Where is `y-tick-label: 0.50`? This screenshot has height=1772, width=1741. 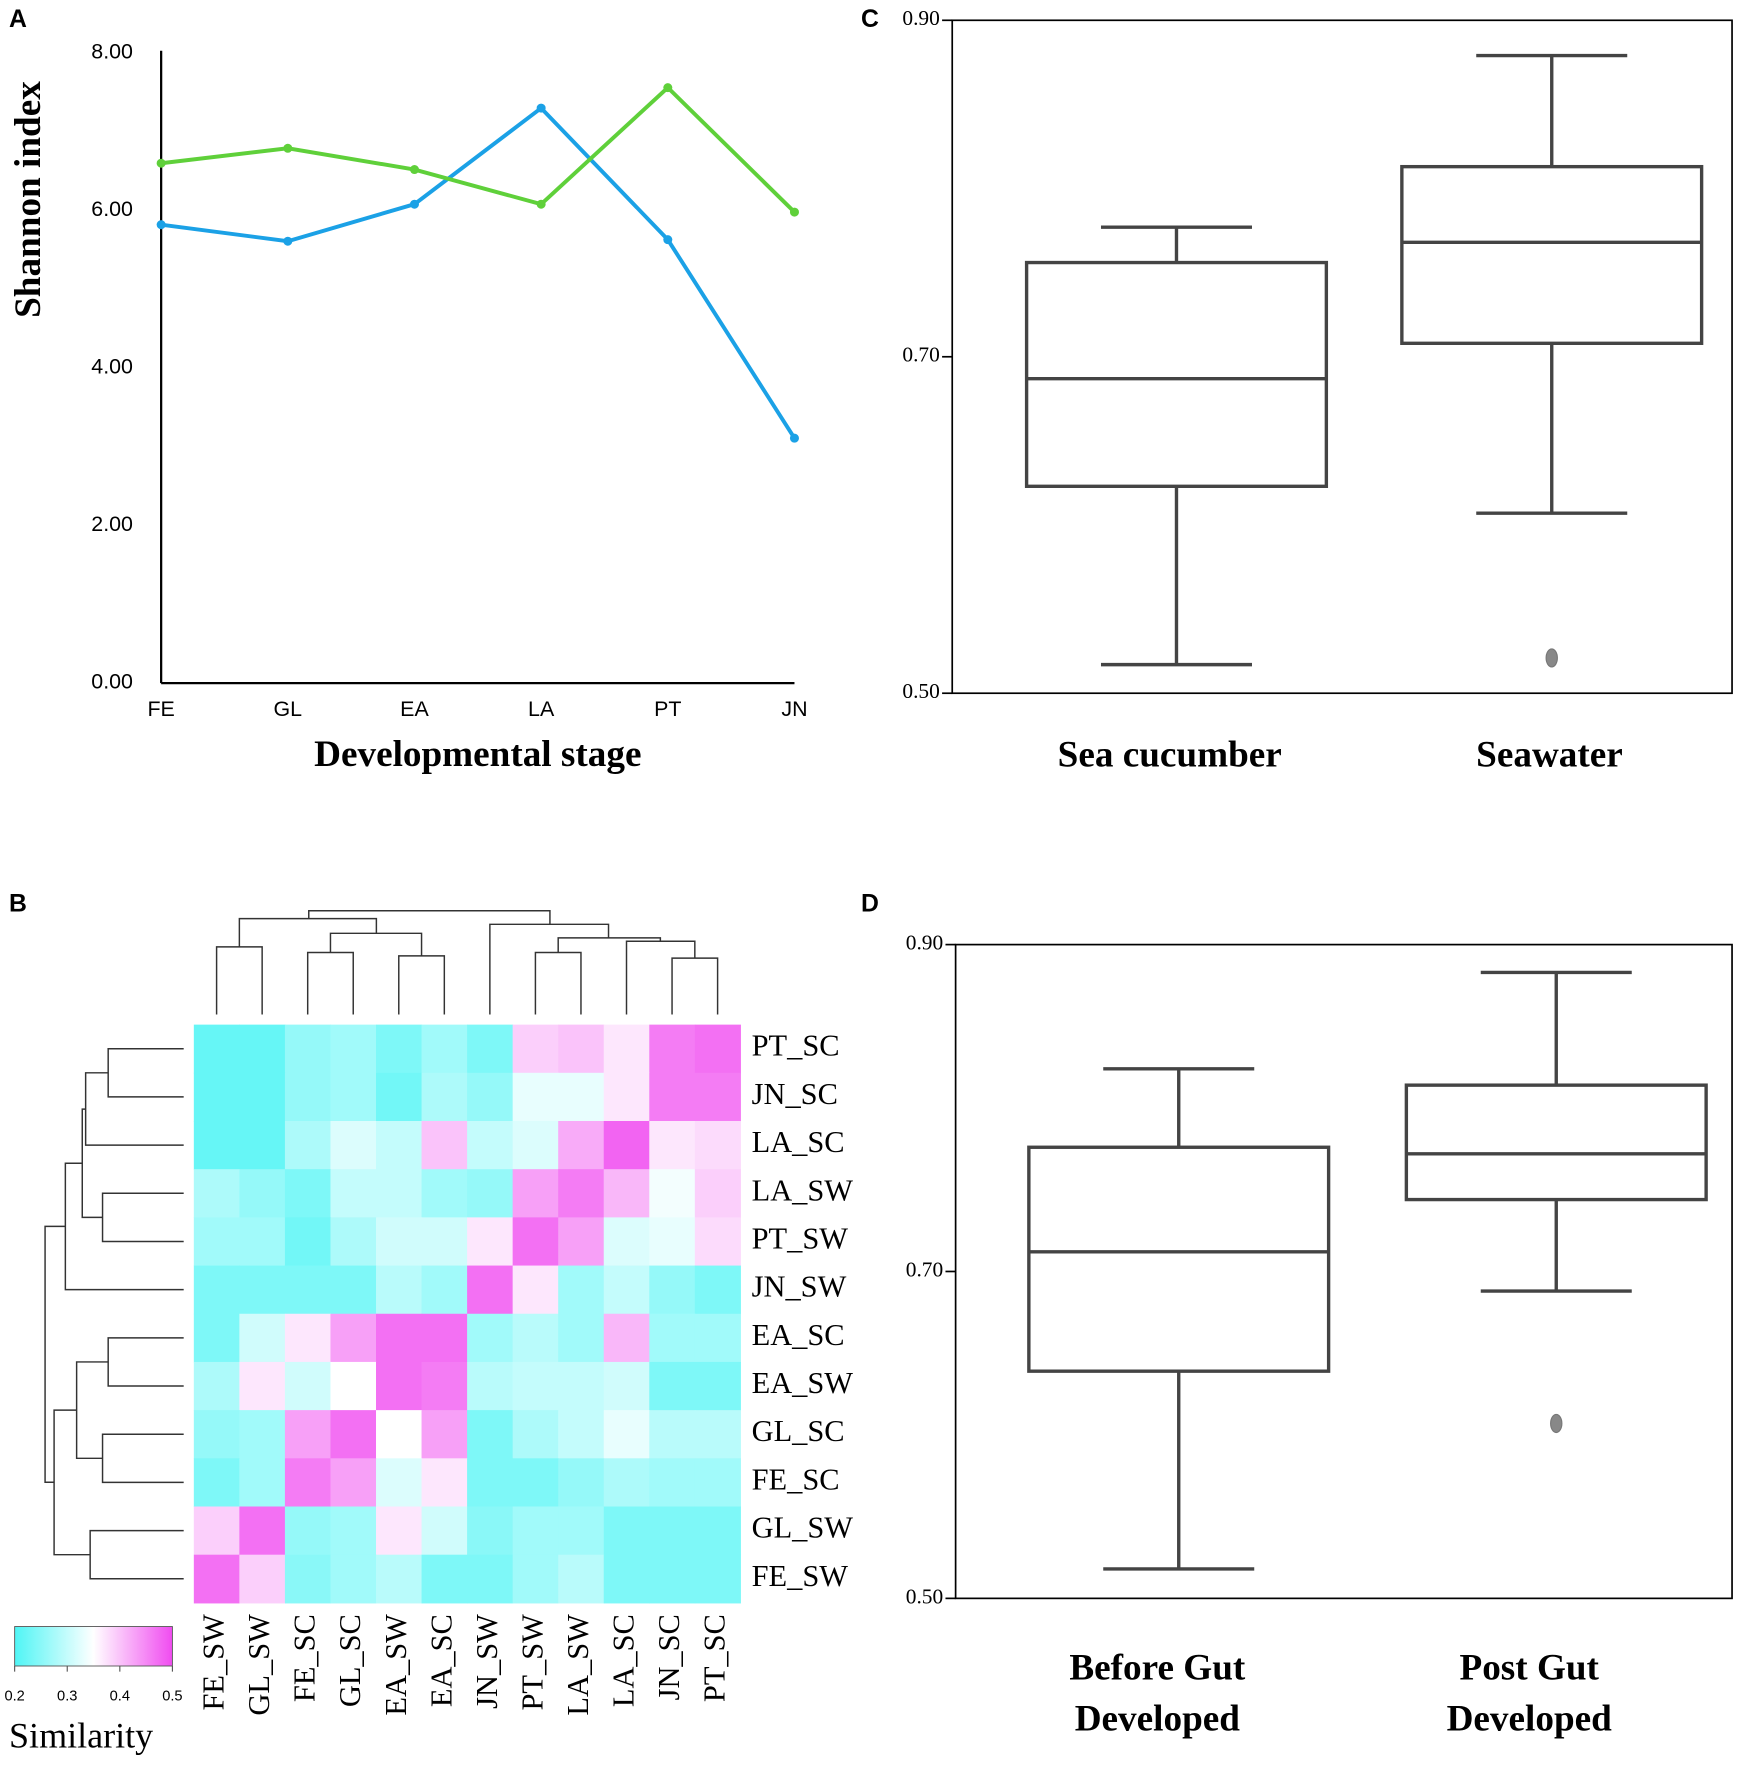
y-tick-label: 0.50 is located at coordinates (924, 1596).